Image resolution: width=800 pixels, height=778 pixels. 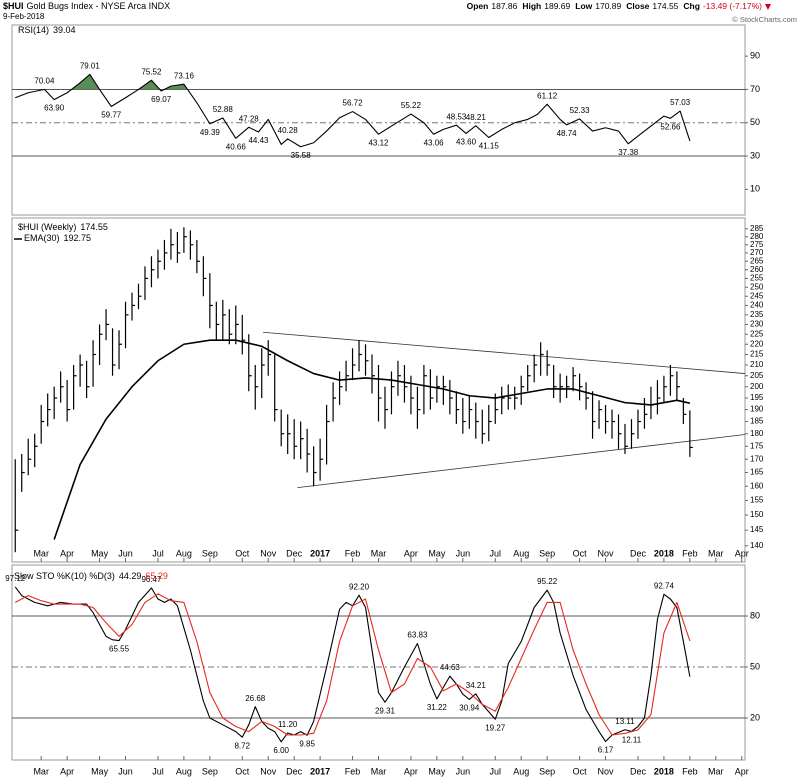 I want to click on y-tick-label: 220, so click(x=757, y=343).